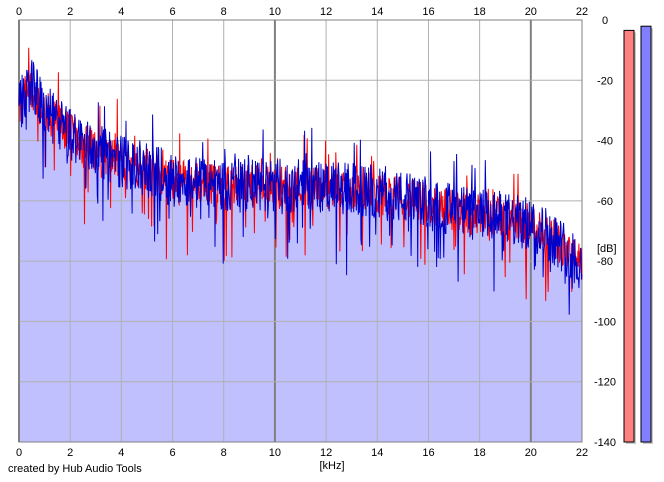  Describe the element at coordinates (428, 12) in the screenshot. I see `x-tick-label-top: 16` at that location.